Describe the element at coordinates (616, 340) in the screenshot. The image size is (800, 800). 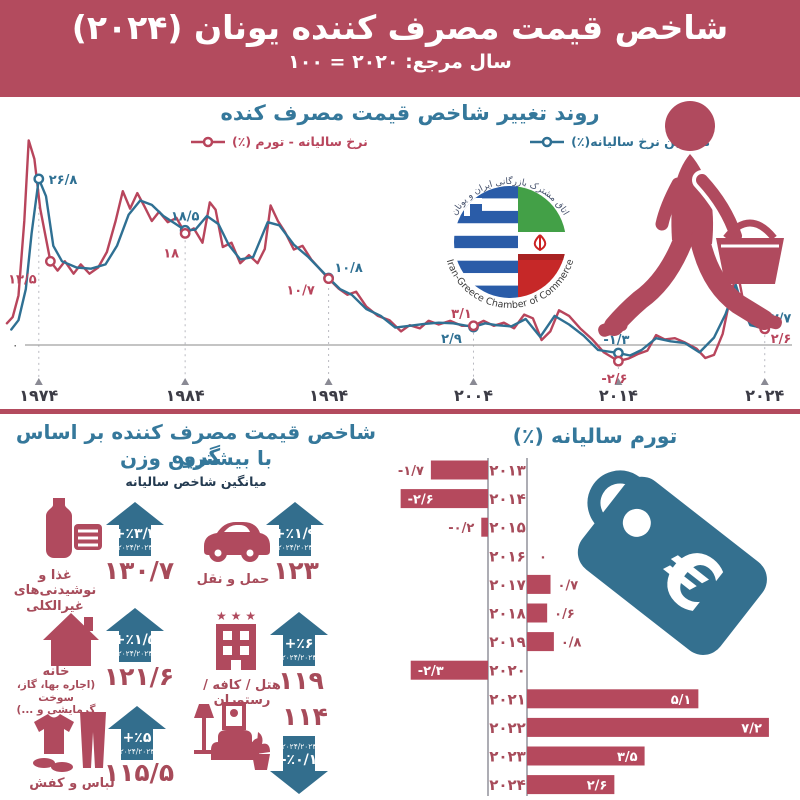
I see `data-point-label: -۱/۳` at that location.